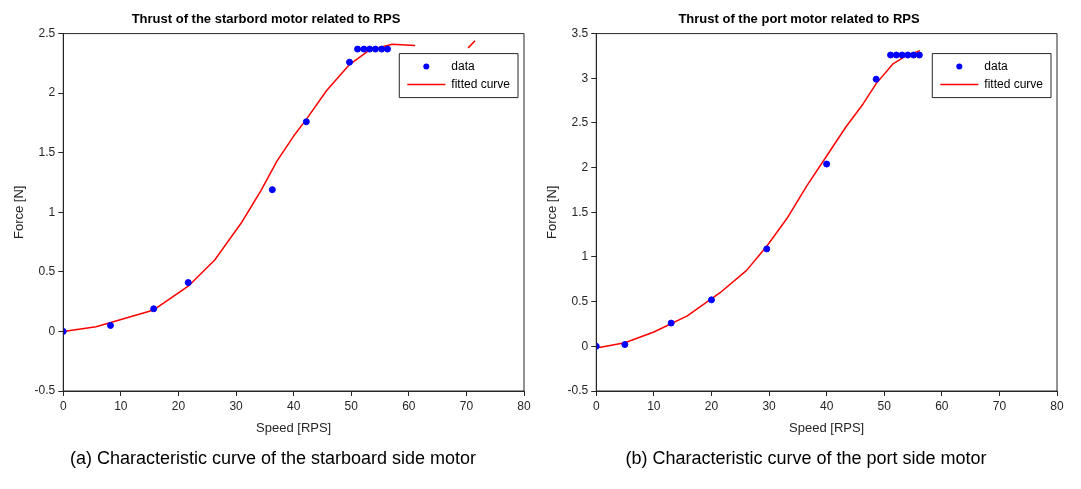 This screenshot has height=489, width=1081. What do you see at coordinates (799, 19) in the screenshot?
I see `chart-title: Thrust of the port motor related to RPS` at bounding box center [799, 19].